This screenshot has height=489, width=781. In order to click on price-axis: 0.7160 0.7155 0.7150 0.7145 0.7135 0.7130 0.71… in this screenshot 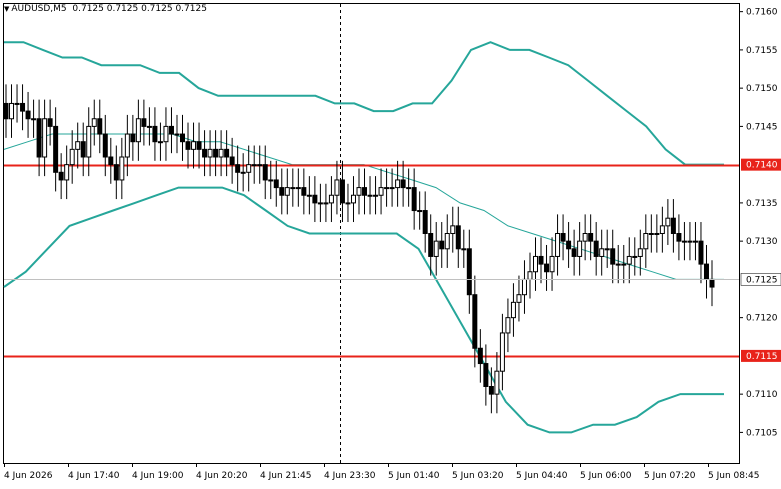, I will do `click(760, 223)`.